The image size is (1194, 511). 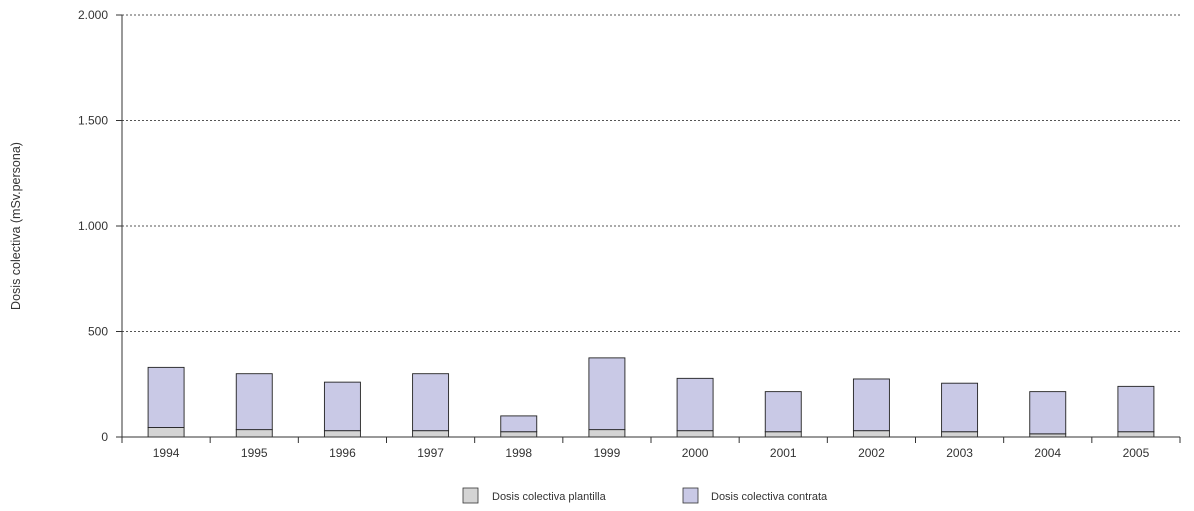 I want to click on x-tick-label: 1994, so click(x=166, y=453).